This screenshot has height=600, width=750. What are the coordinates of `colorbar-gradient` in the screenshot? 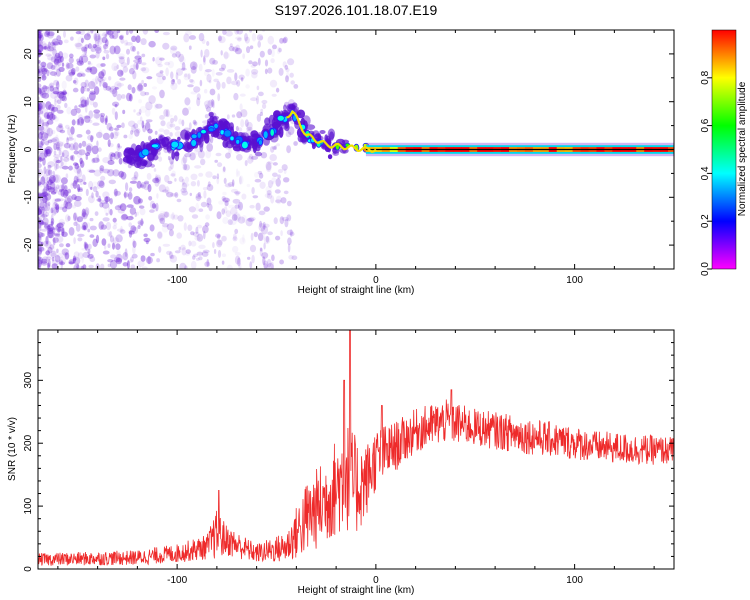 It's located at (724, 149).